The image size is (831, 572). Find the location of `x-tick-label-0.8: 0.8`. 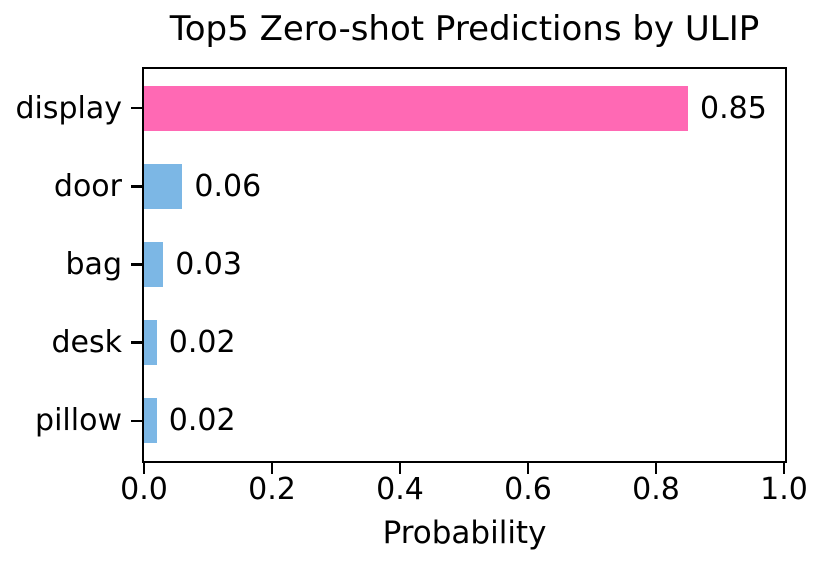

x-tick-label-0.8: 0.8 is located at coordinates (656, 489).